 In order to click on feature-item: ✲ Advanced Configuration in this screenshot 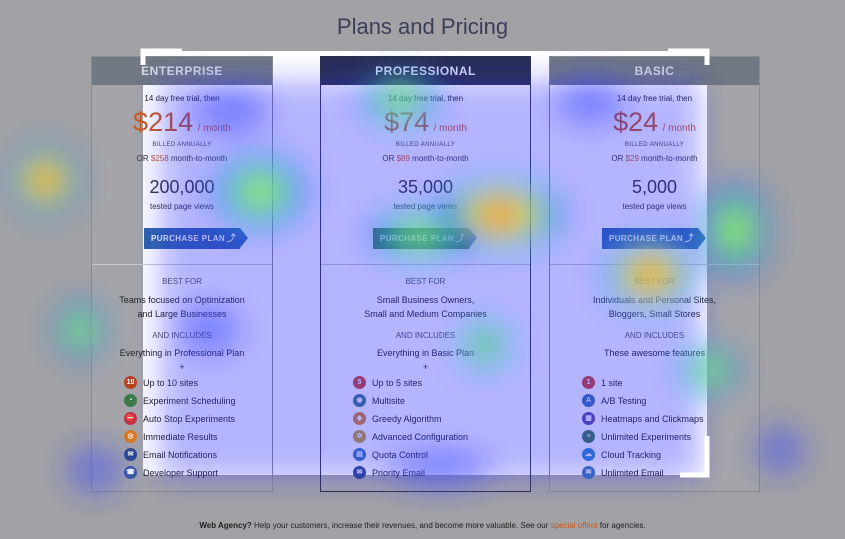, I will do `click(425, 437)`.